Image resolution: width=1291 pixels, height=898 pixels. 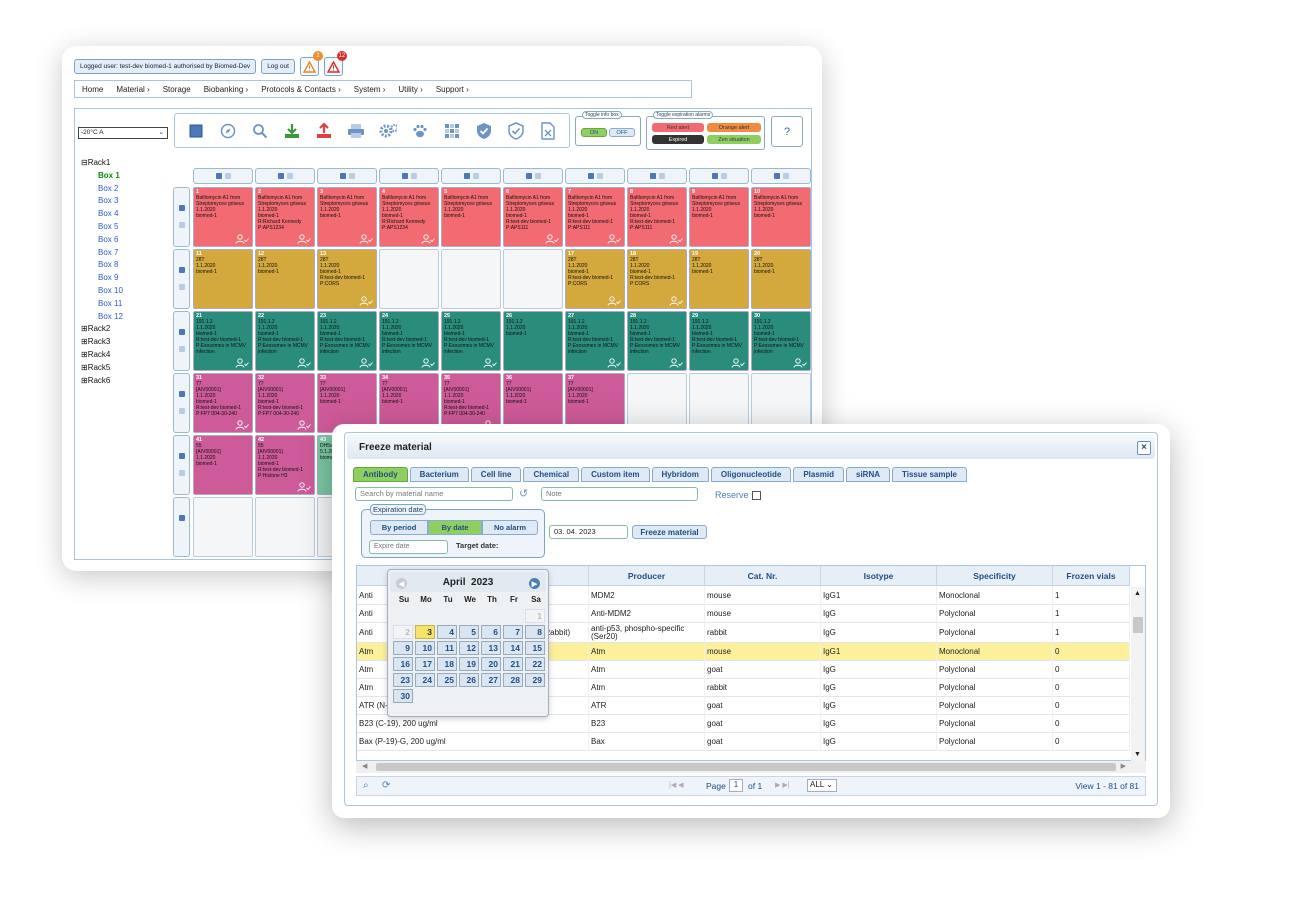 I want to click on calendar-day: 30, so click(x=403, y=696).